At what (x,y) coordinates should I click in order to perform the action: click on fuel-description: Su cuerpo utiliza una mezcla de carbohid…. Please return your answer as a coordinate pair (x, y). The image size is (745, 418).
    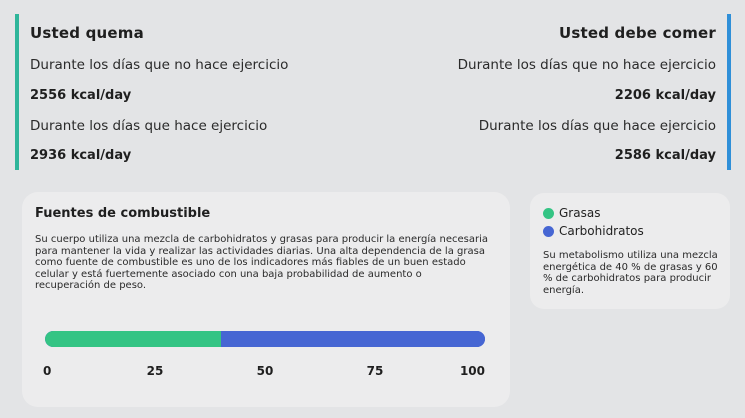
    Looking at the image, I should click on (261, 263).